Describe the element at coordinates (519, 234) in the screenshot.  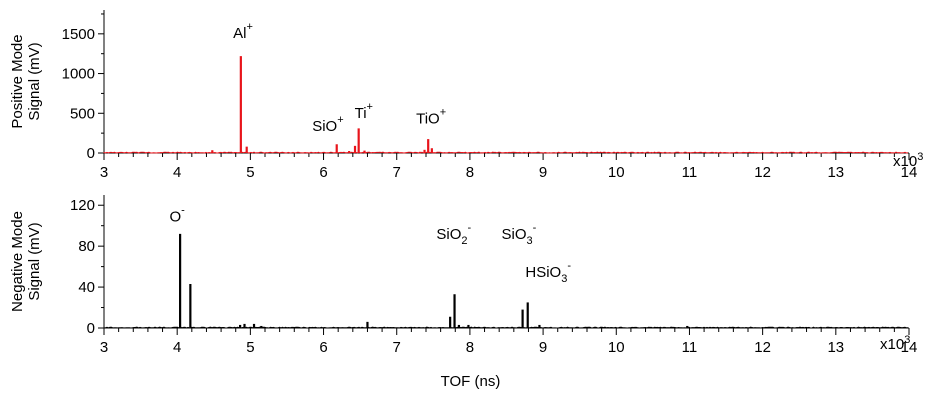
I see `peak-annotation: SiO3-` at that location.